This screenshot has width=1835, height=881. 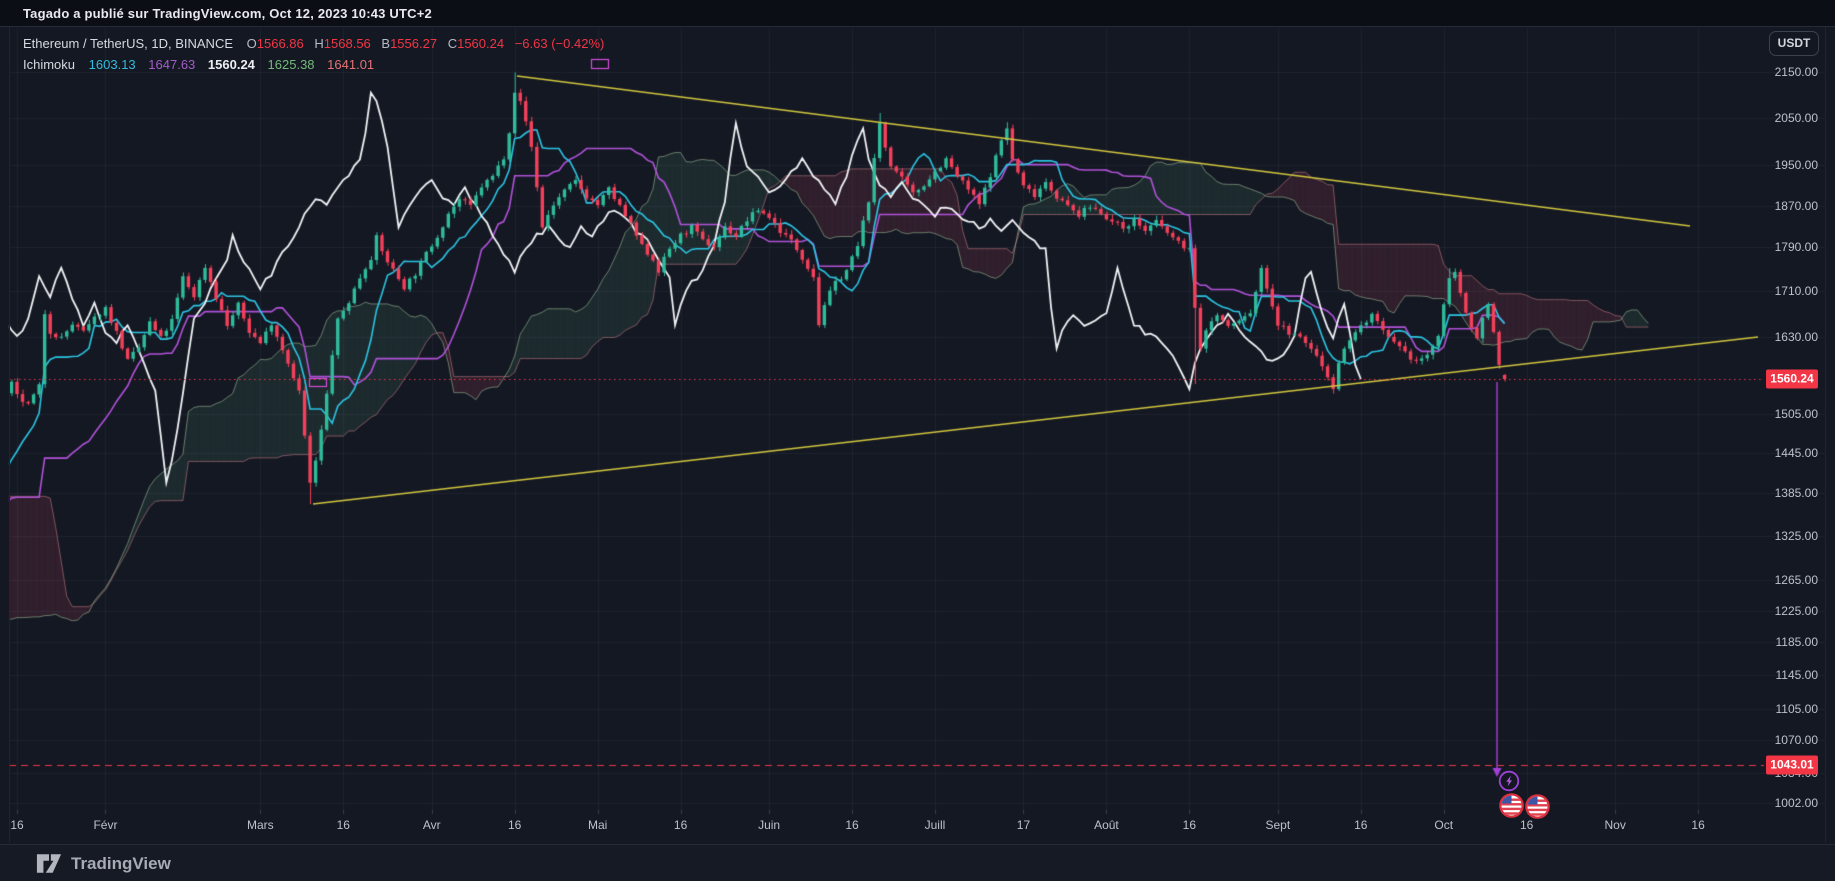 What do you see at coordinates (414, 43) in the screenshot?
I see `low-value: 1556.27` at bounding box center [414, 43].